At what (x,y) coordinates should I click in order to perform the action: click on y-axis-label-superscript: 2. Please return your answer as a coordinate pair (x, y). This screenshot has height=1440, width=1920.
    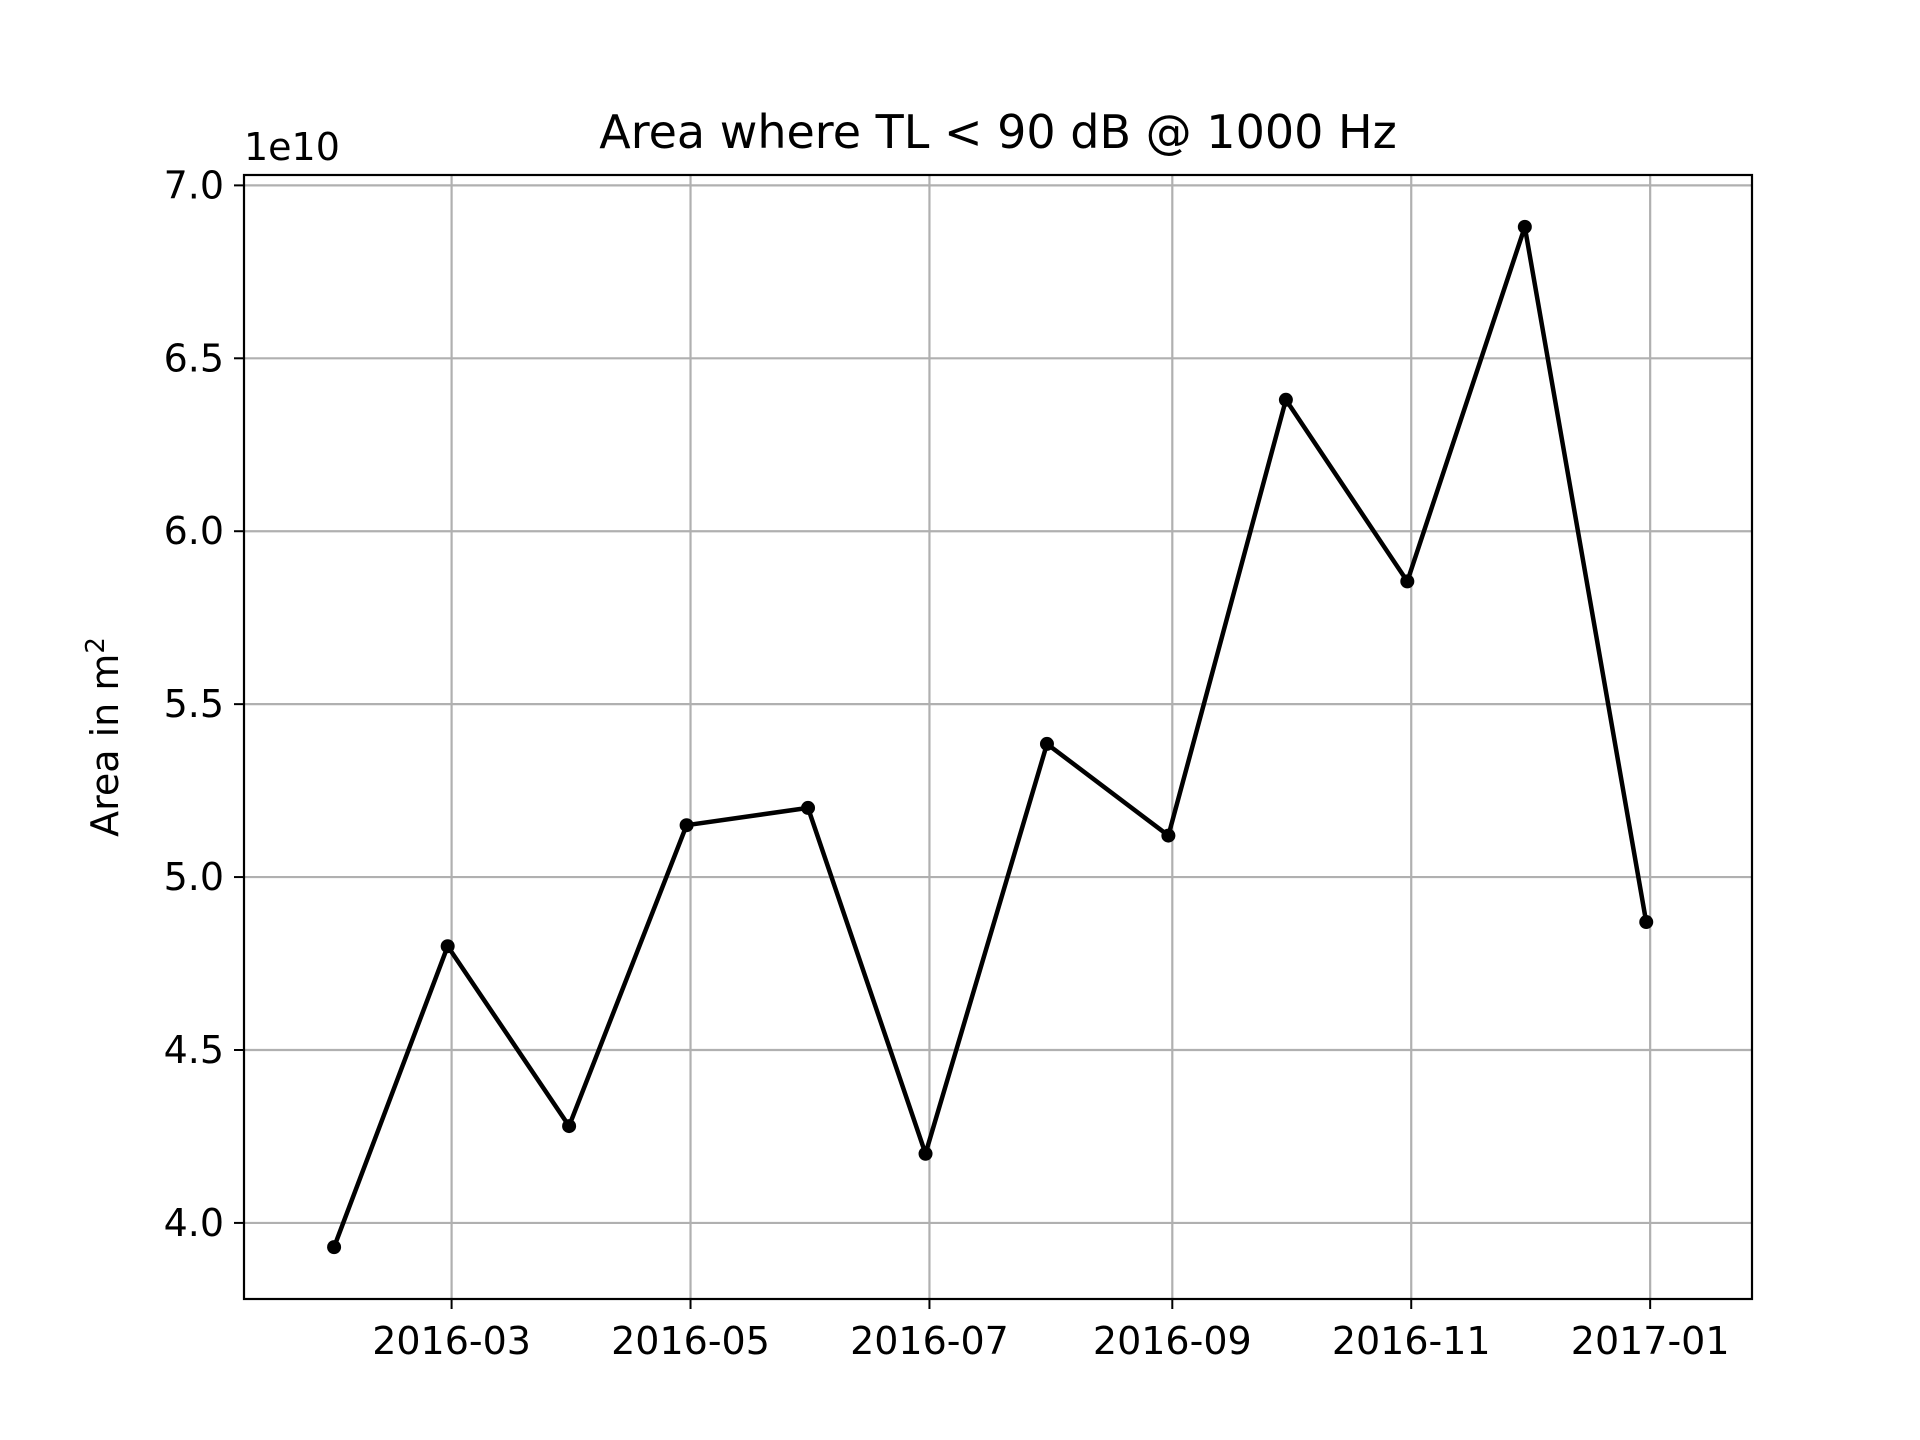
    Looking at the image, I should click on (96, 645).